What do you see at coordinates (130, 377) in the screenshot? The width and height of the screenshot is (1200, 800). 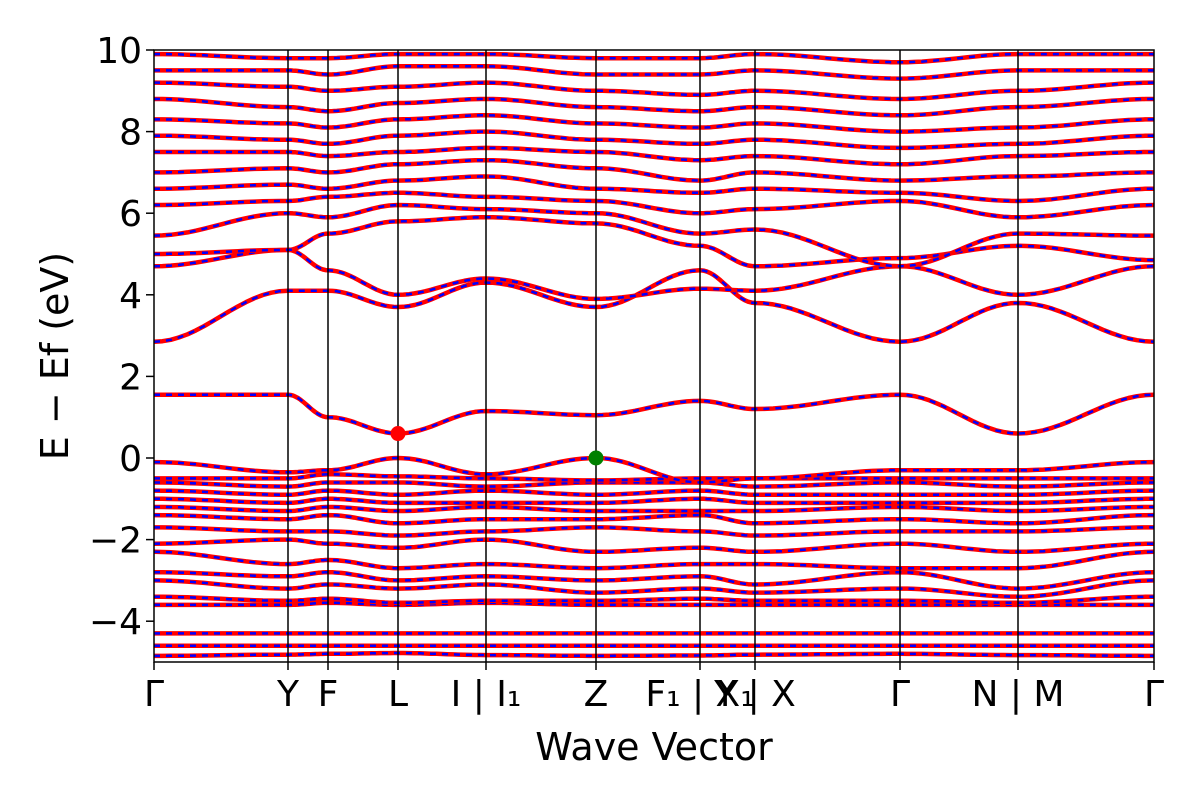 I see `y-tick-label: 2` at bounding box center [130, 377].